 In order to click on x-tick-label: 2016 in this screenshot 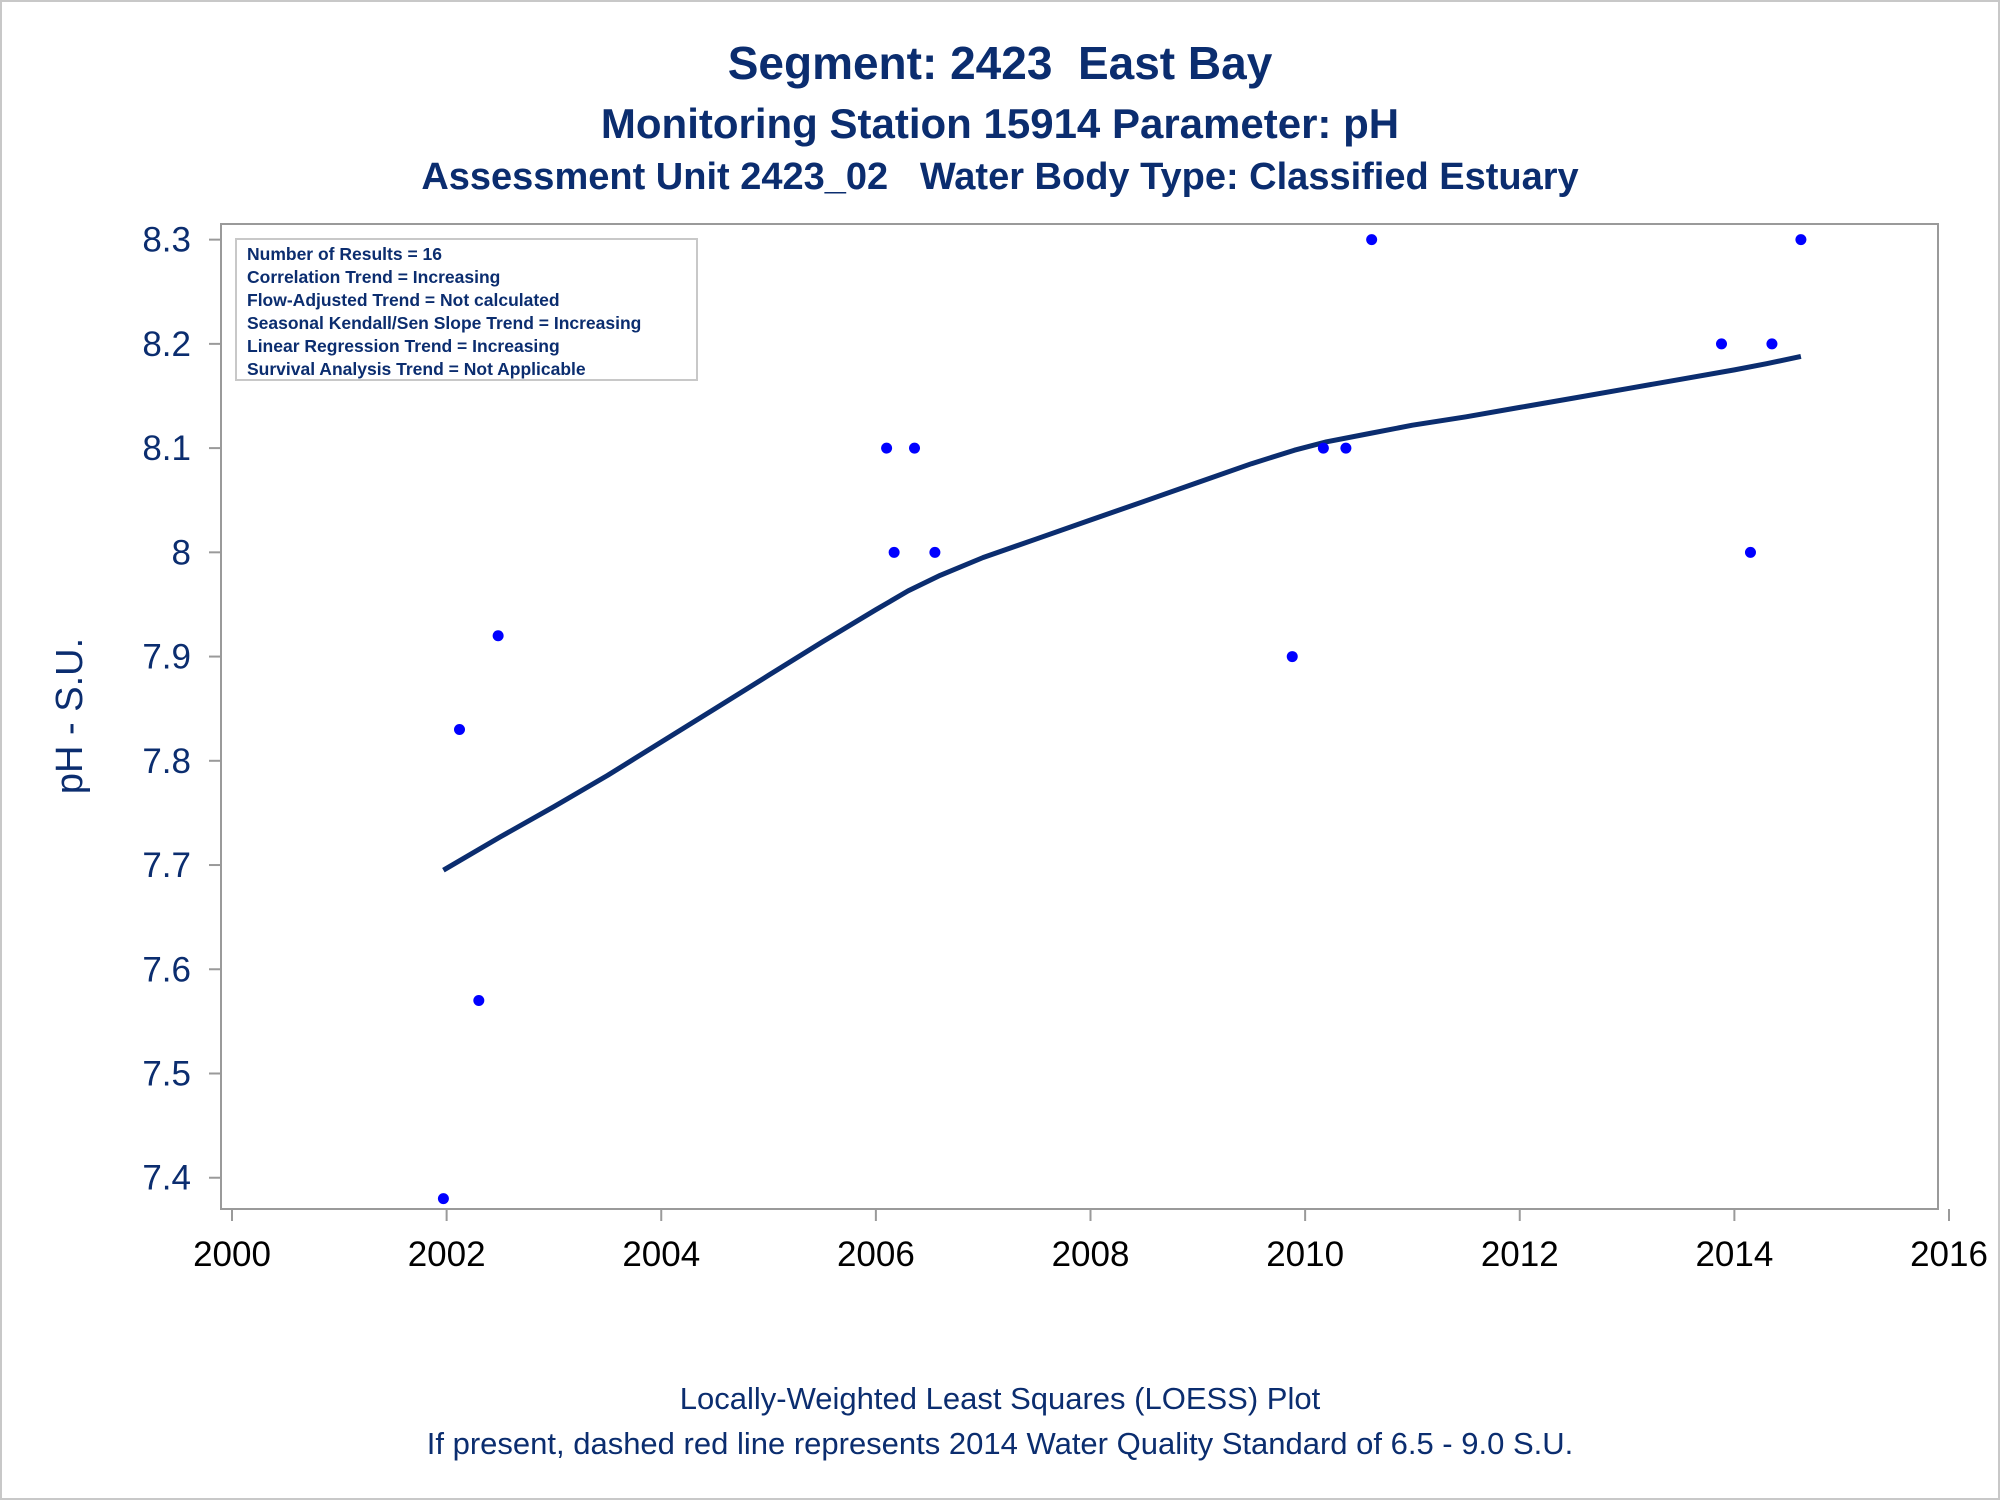, I will do `click(1949, 1254)`.